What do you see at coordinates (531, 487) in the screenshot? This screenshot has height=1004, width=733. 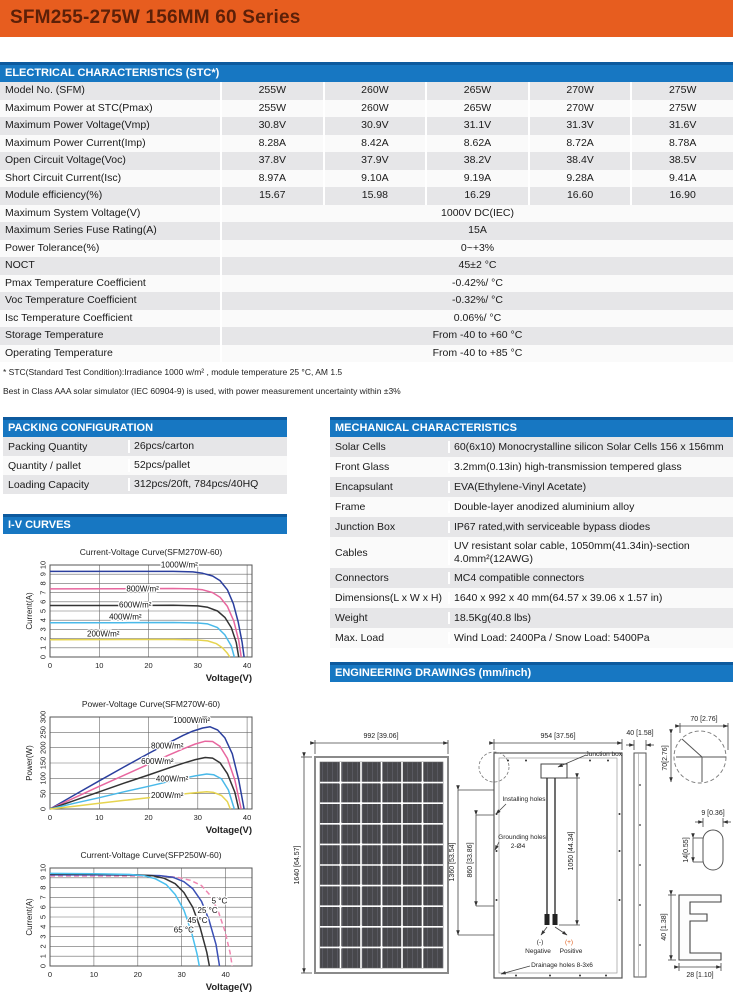 I see `table-row: Encapsulant EVA(Ethylene-Vinyl Acetate)` at bounding box center [531, 487].